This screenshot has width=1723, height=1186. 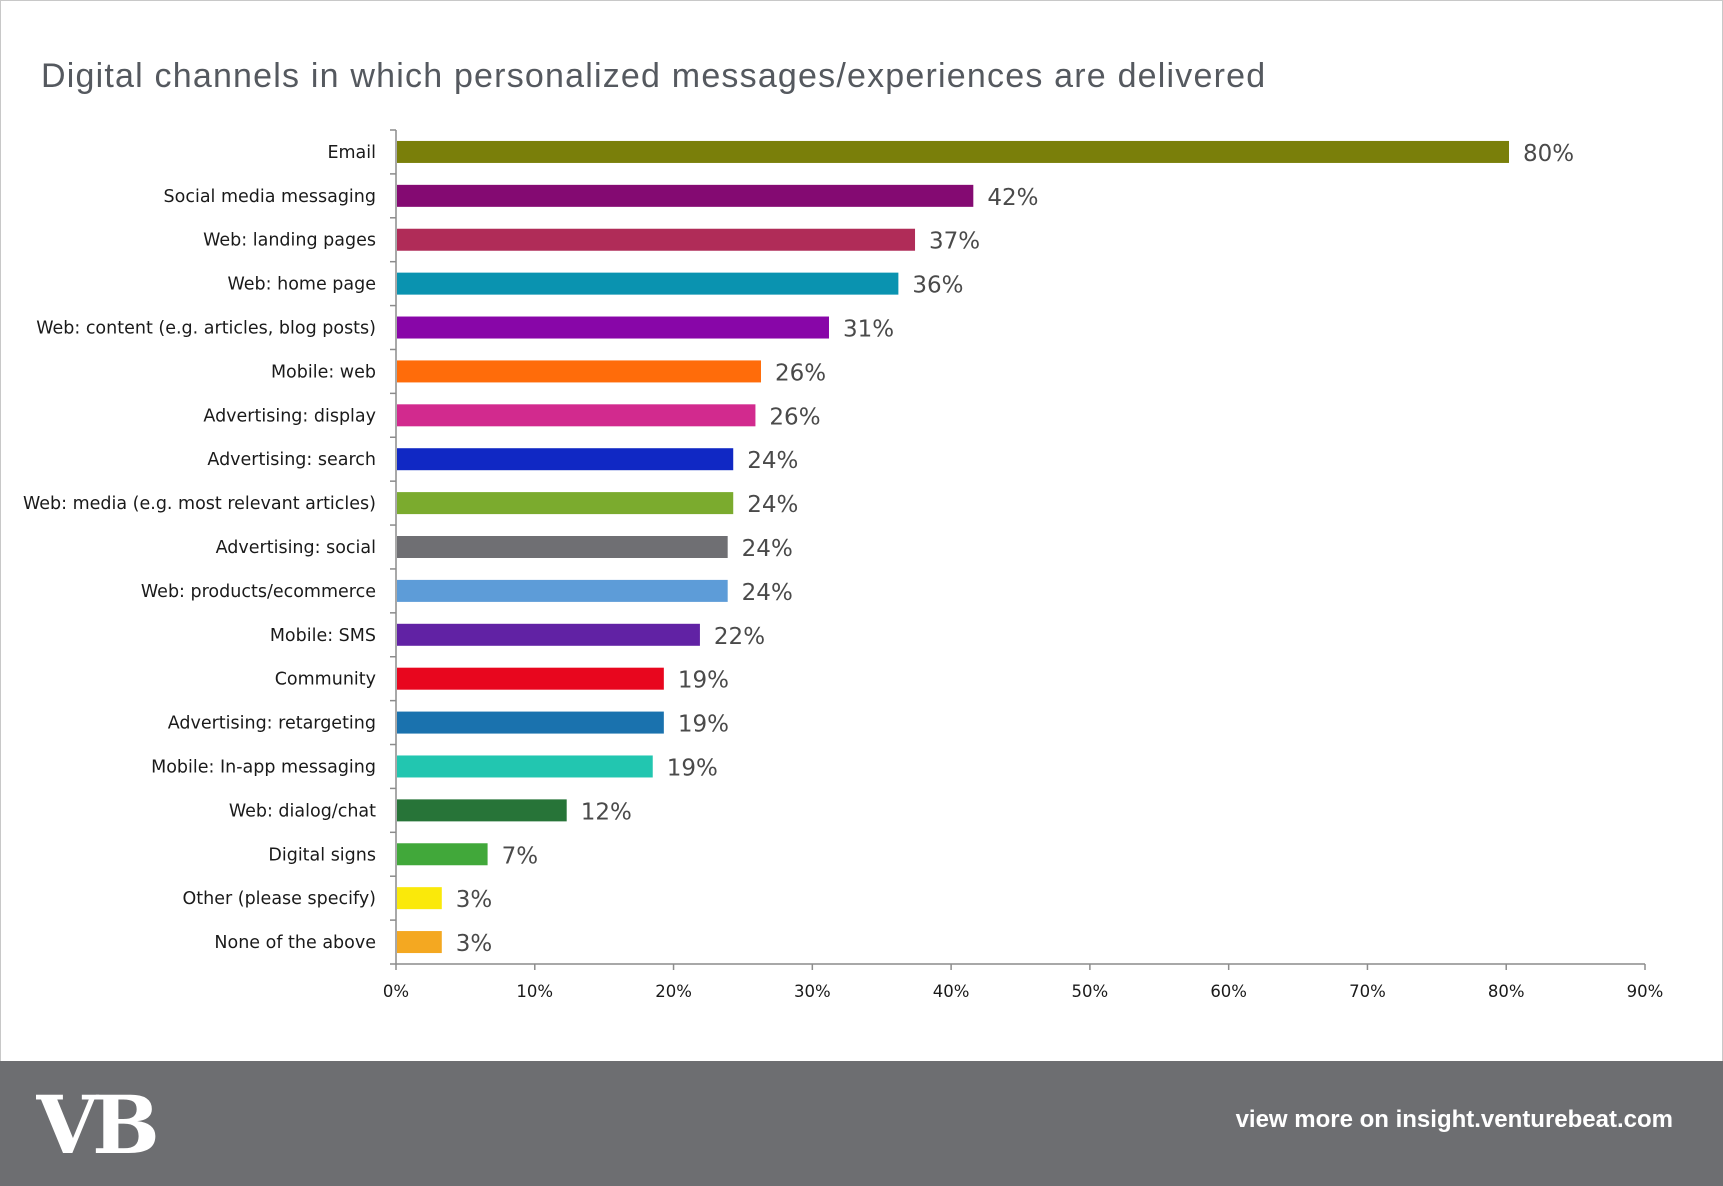 What do you see at coordinates (937, 286) in the screenshot?
I see `data-label: 36%` at bounding box center [937, 286].